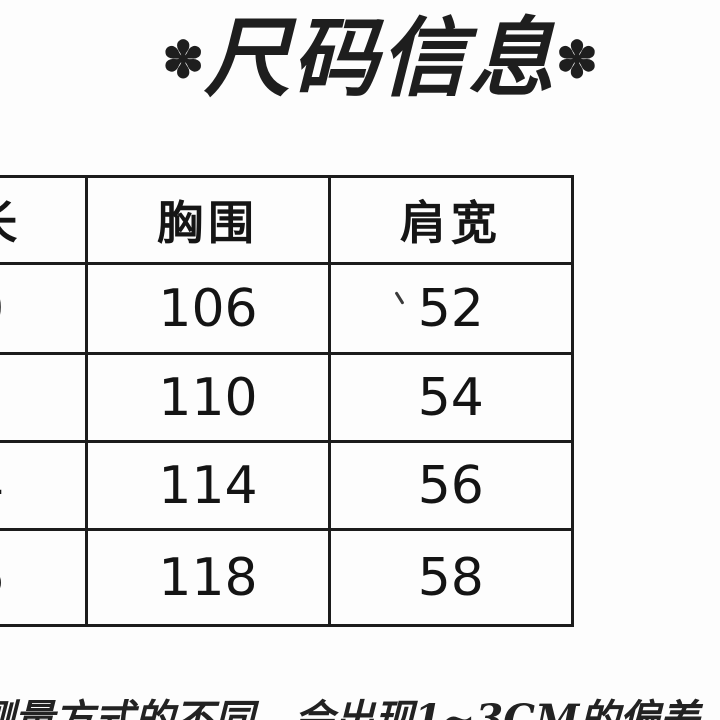 This screenshot has height=720, width=720. I want to click on table-row: 74 114 56, so click(287, 485).